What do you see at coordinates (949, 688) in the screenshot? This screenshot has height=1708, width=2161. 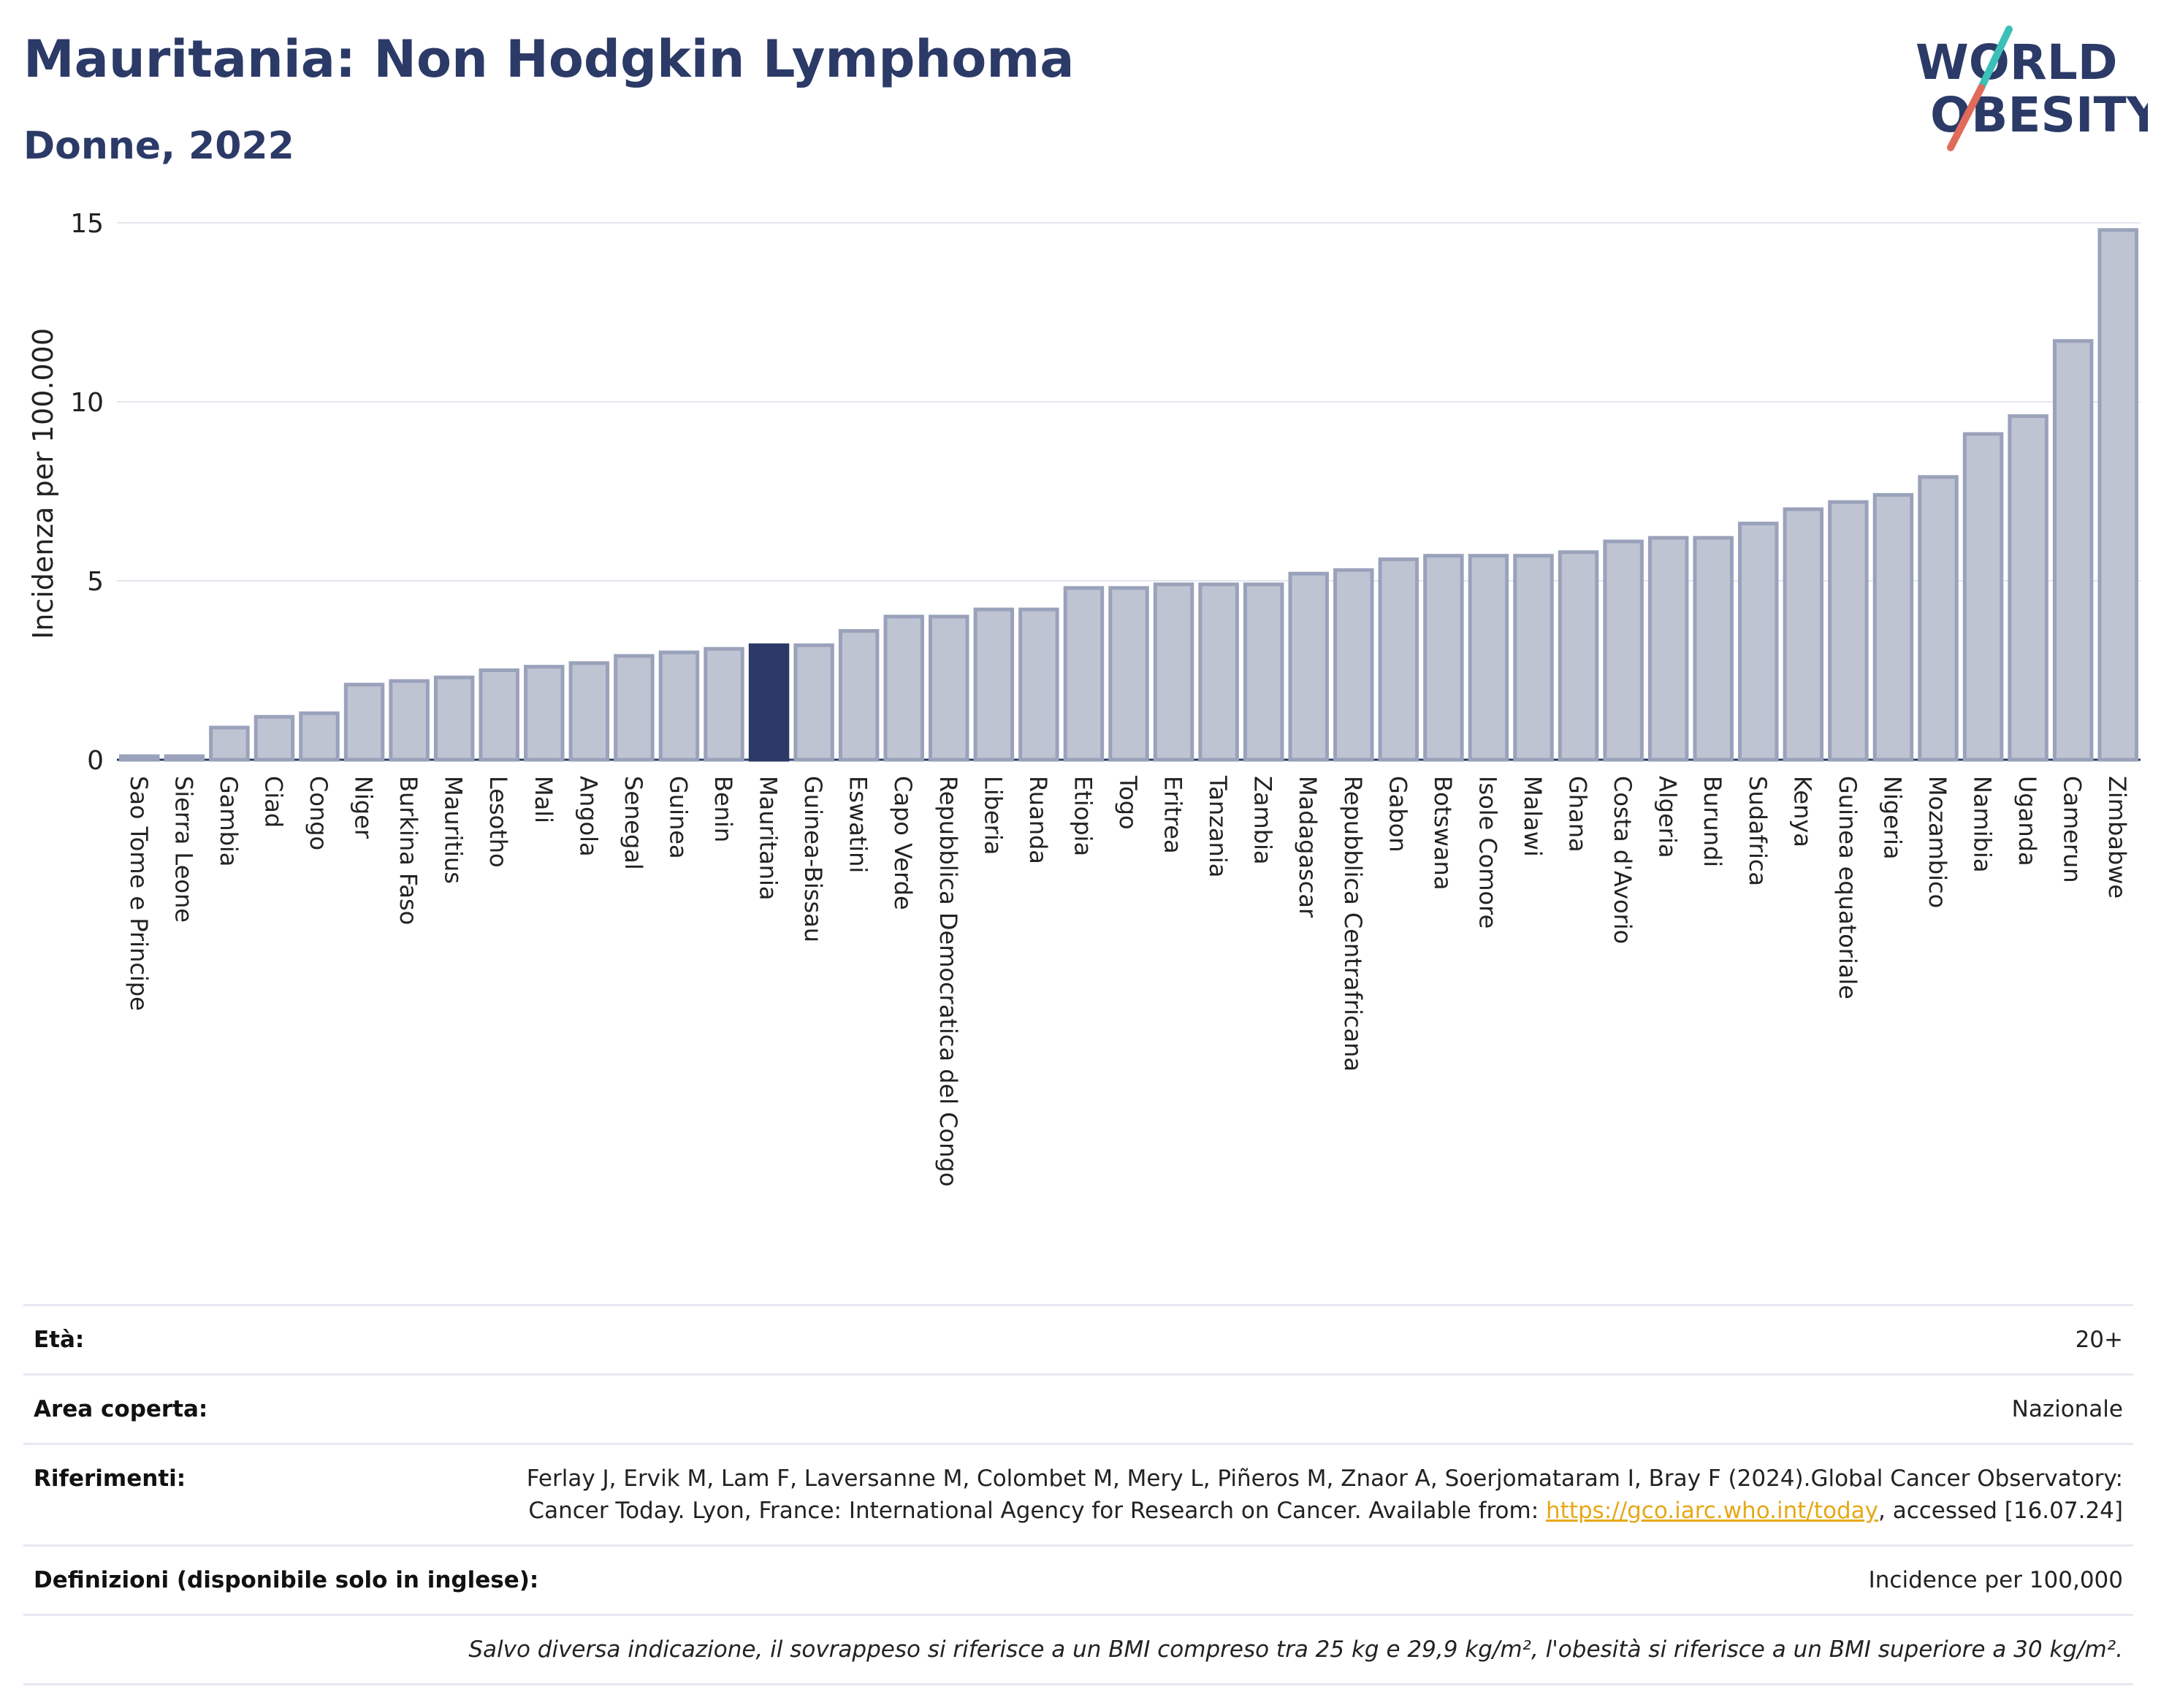 I see `bar-repubblica-democratica-del-congo` at bounding box center [949, 688].